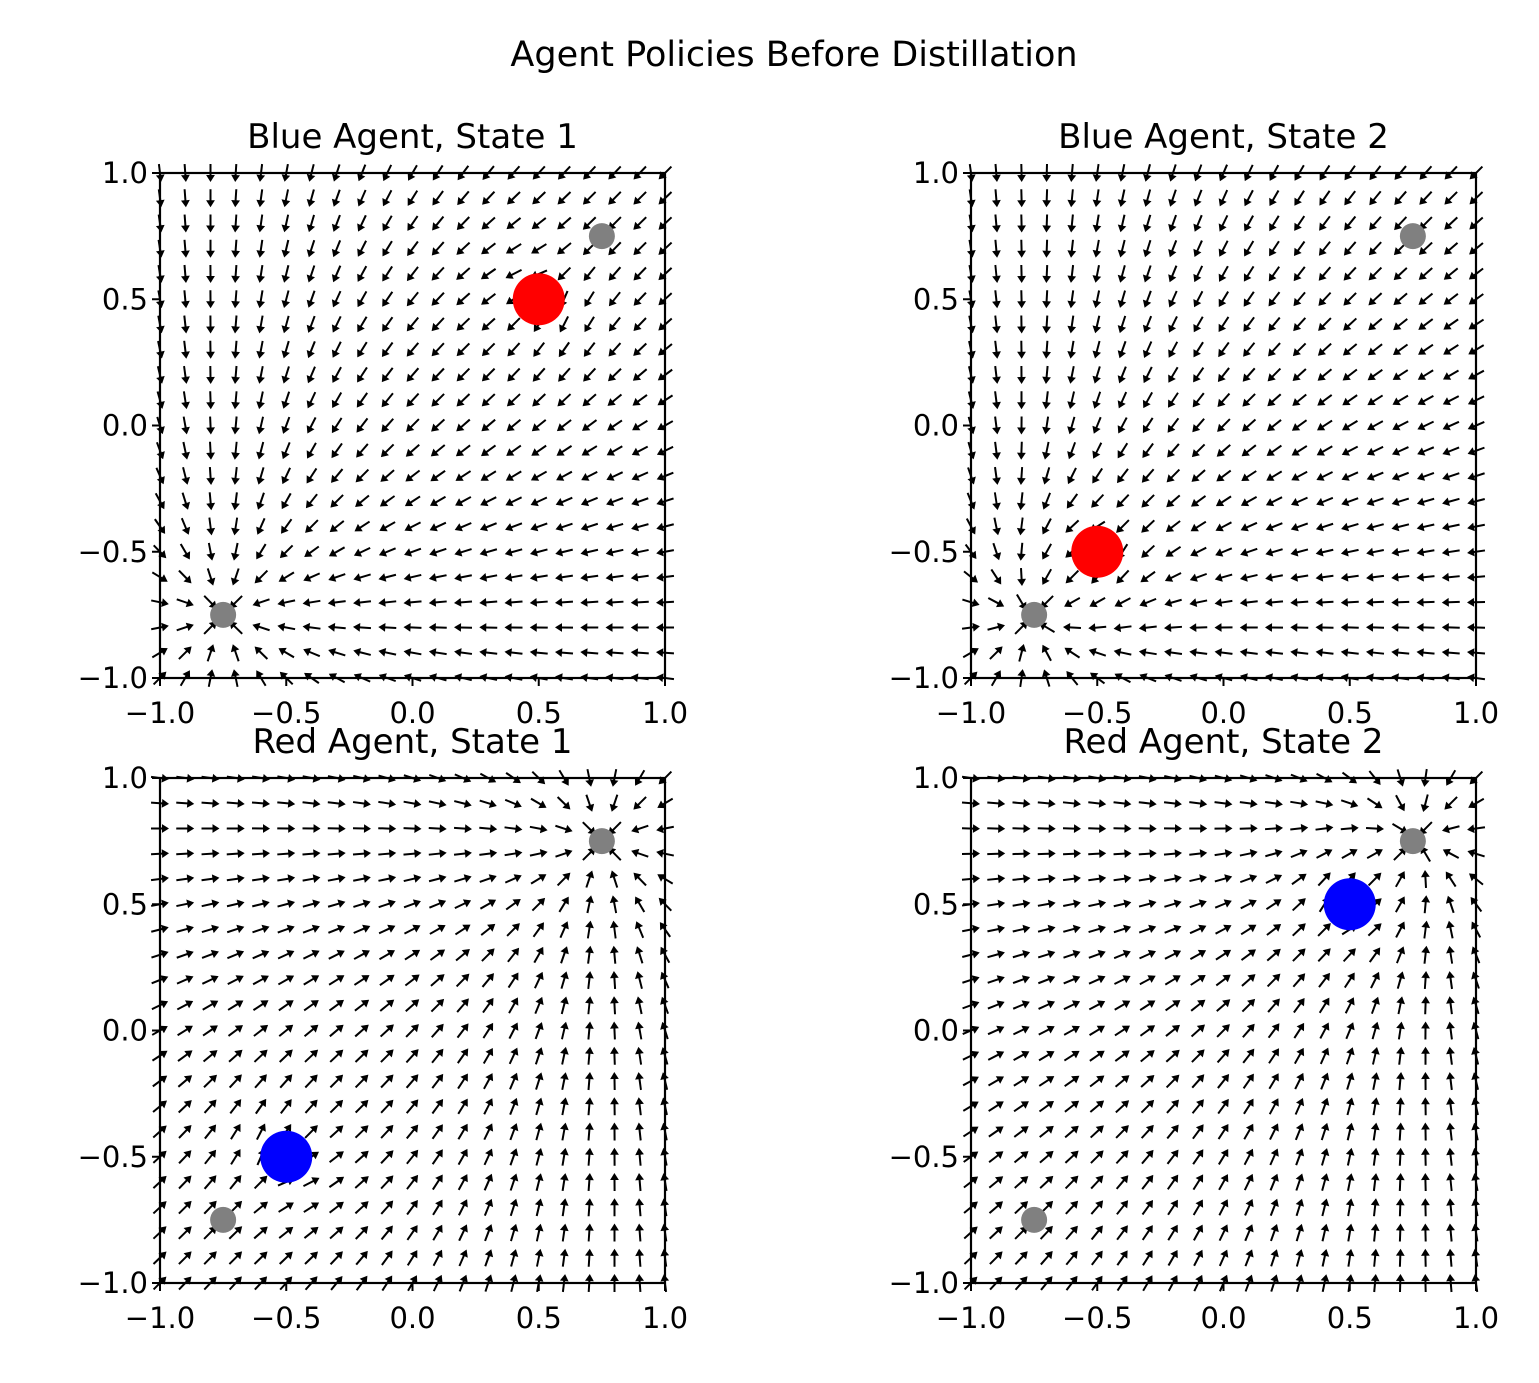 Image resolution: width=1539 pixels, height=1383 pixels. Describe the element at coordinates (412, 742) in the screenshot. I see `subplot-title: Red Agent, State 1` at that location.